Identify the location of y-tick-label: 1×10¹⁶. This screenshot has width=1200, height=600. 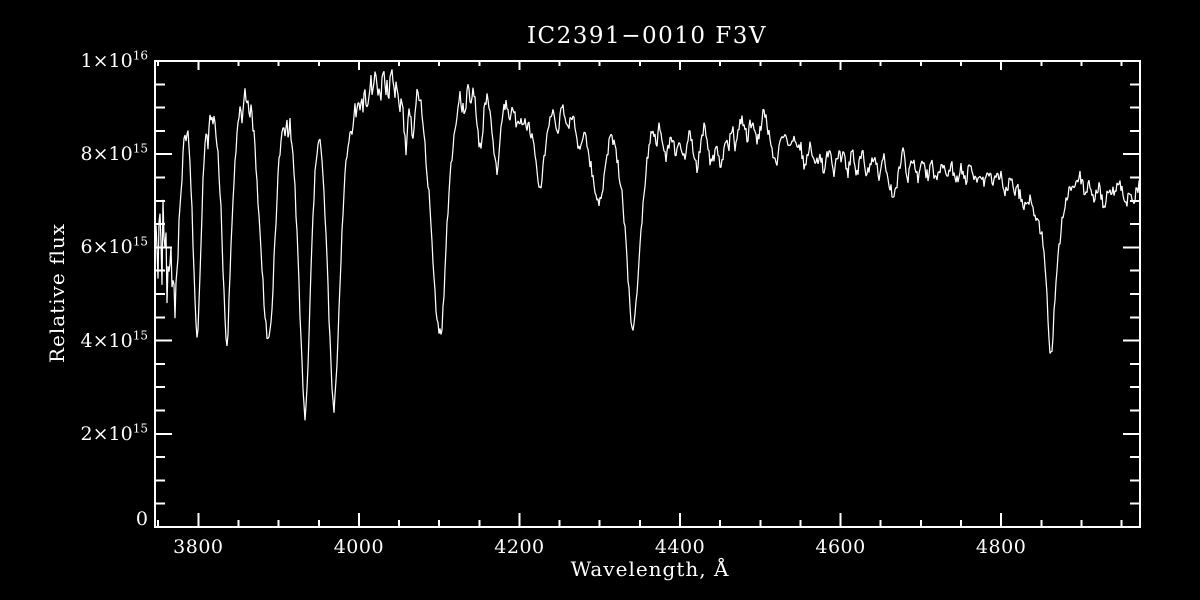
(114, 60).